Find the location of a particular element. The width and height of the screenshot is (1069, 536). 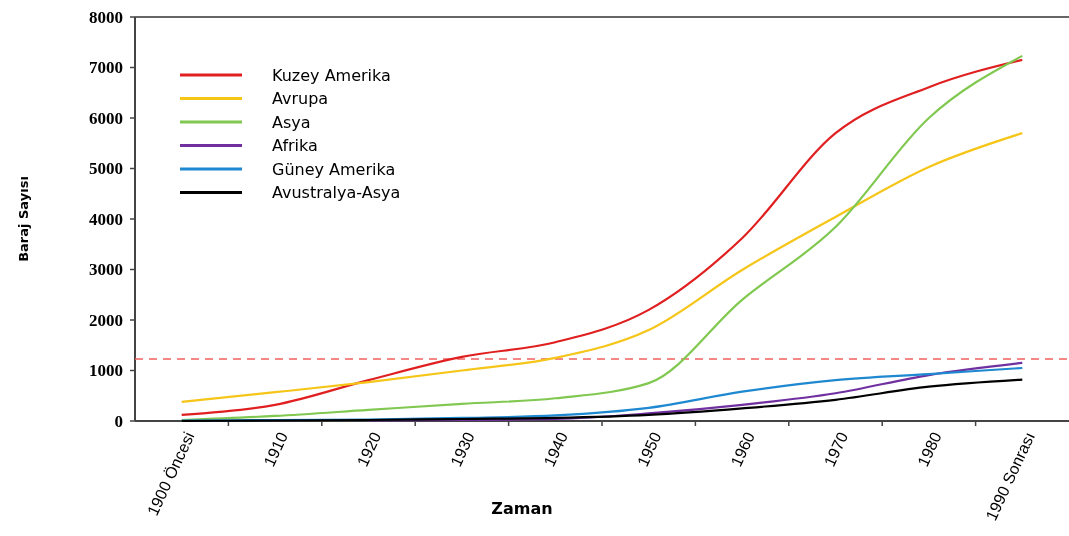

y-tick-label: 8000 is located at coordinates (106, 17).